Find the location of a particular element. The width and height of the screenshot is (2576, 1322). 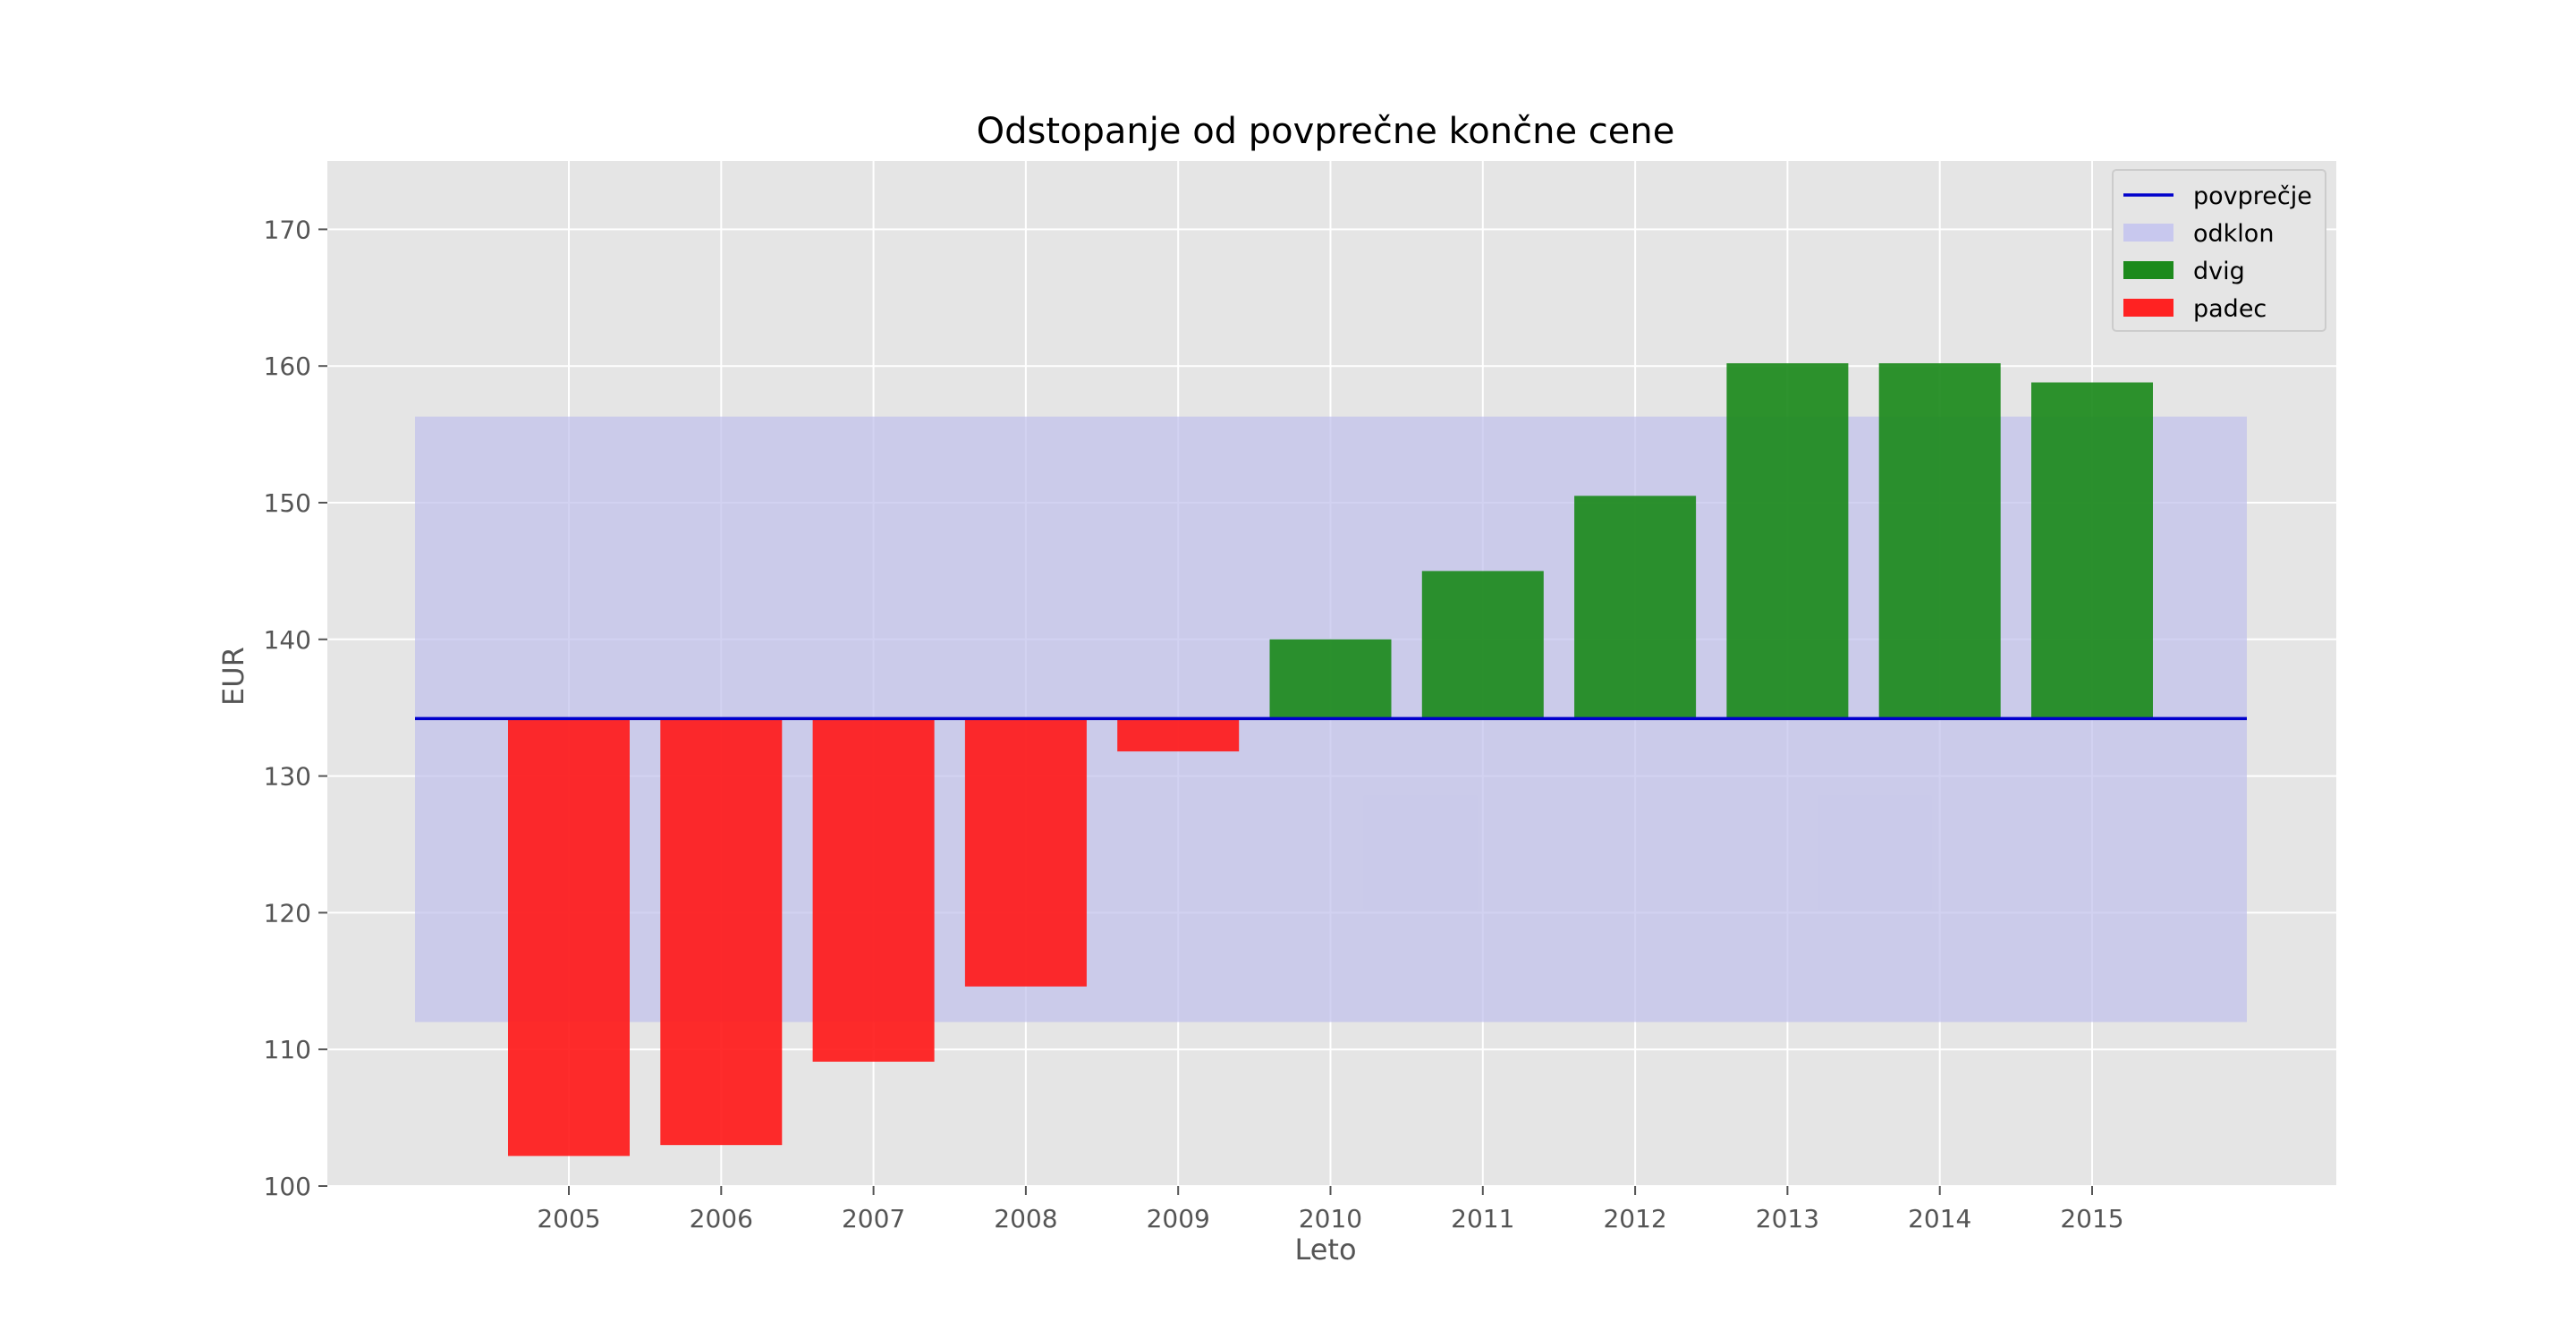

bar-fall-2007 is located at coordinates (873, 890).